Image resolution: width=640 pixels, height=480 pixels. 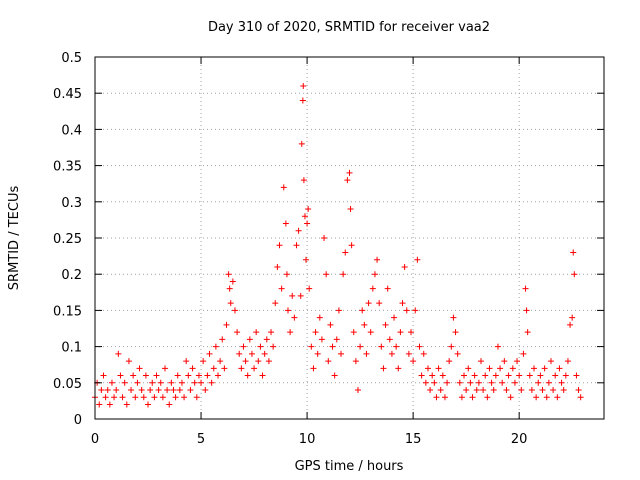 What do you see at coordinates (71, 130) in the screenshot?
I see `y-tick-label: 0.4` at bounding box center [71, 130].